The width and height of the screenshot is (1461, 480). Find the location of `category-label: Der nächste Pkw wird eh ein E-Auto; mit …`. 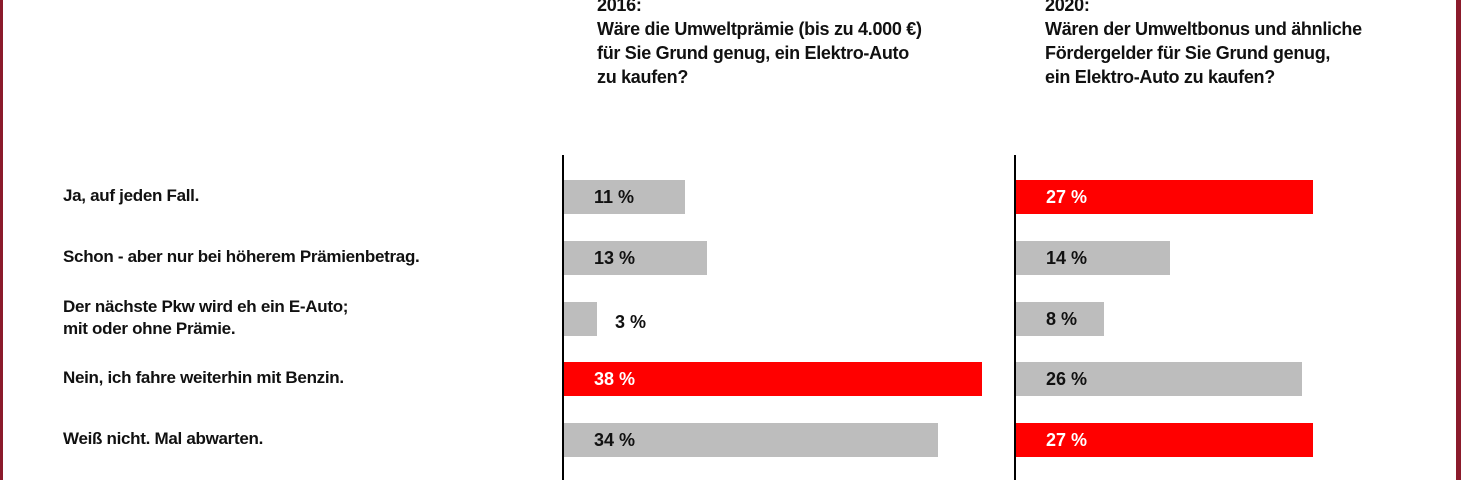

category-label: Der nächste Pkw wird eh ein E-Auto; mit … is located at coordinates (206, 317).